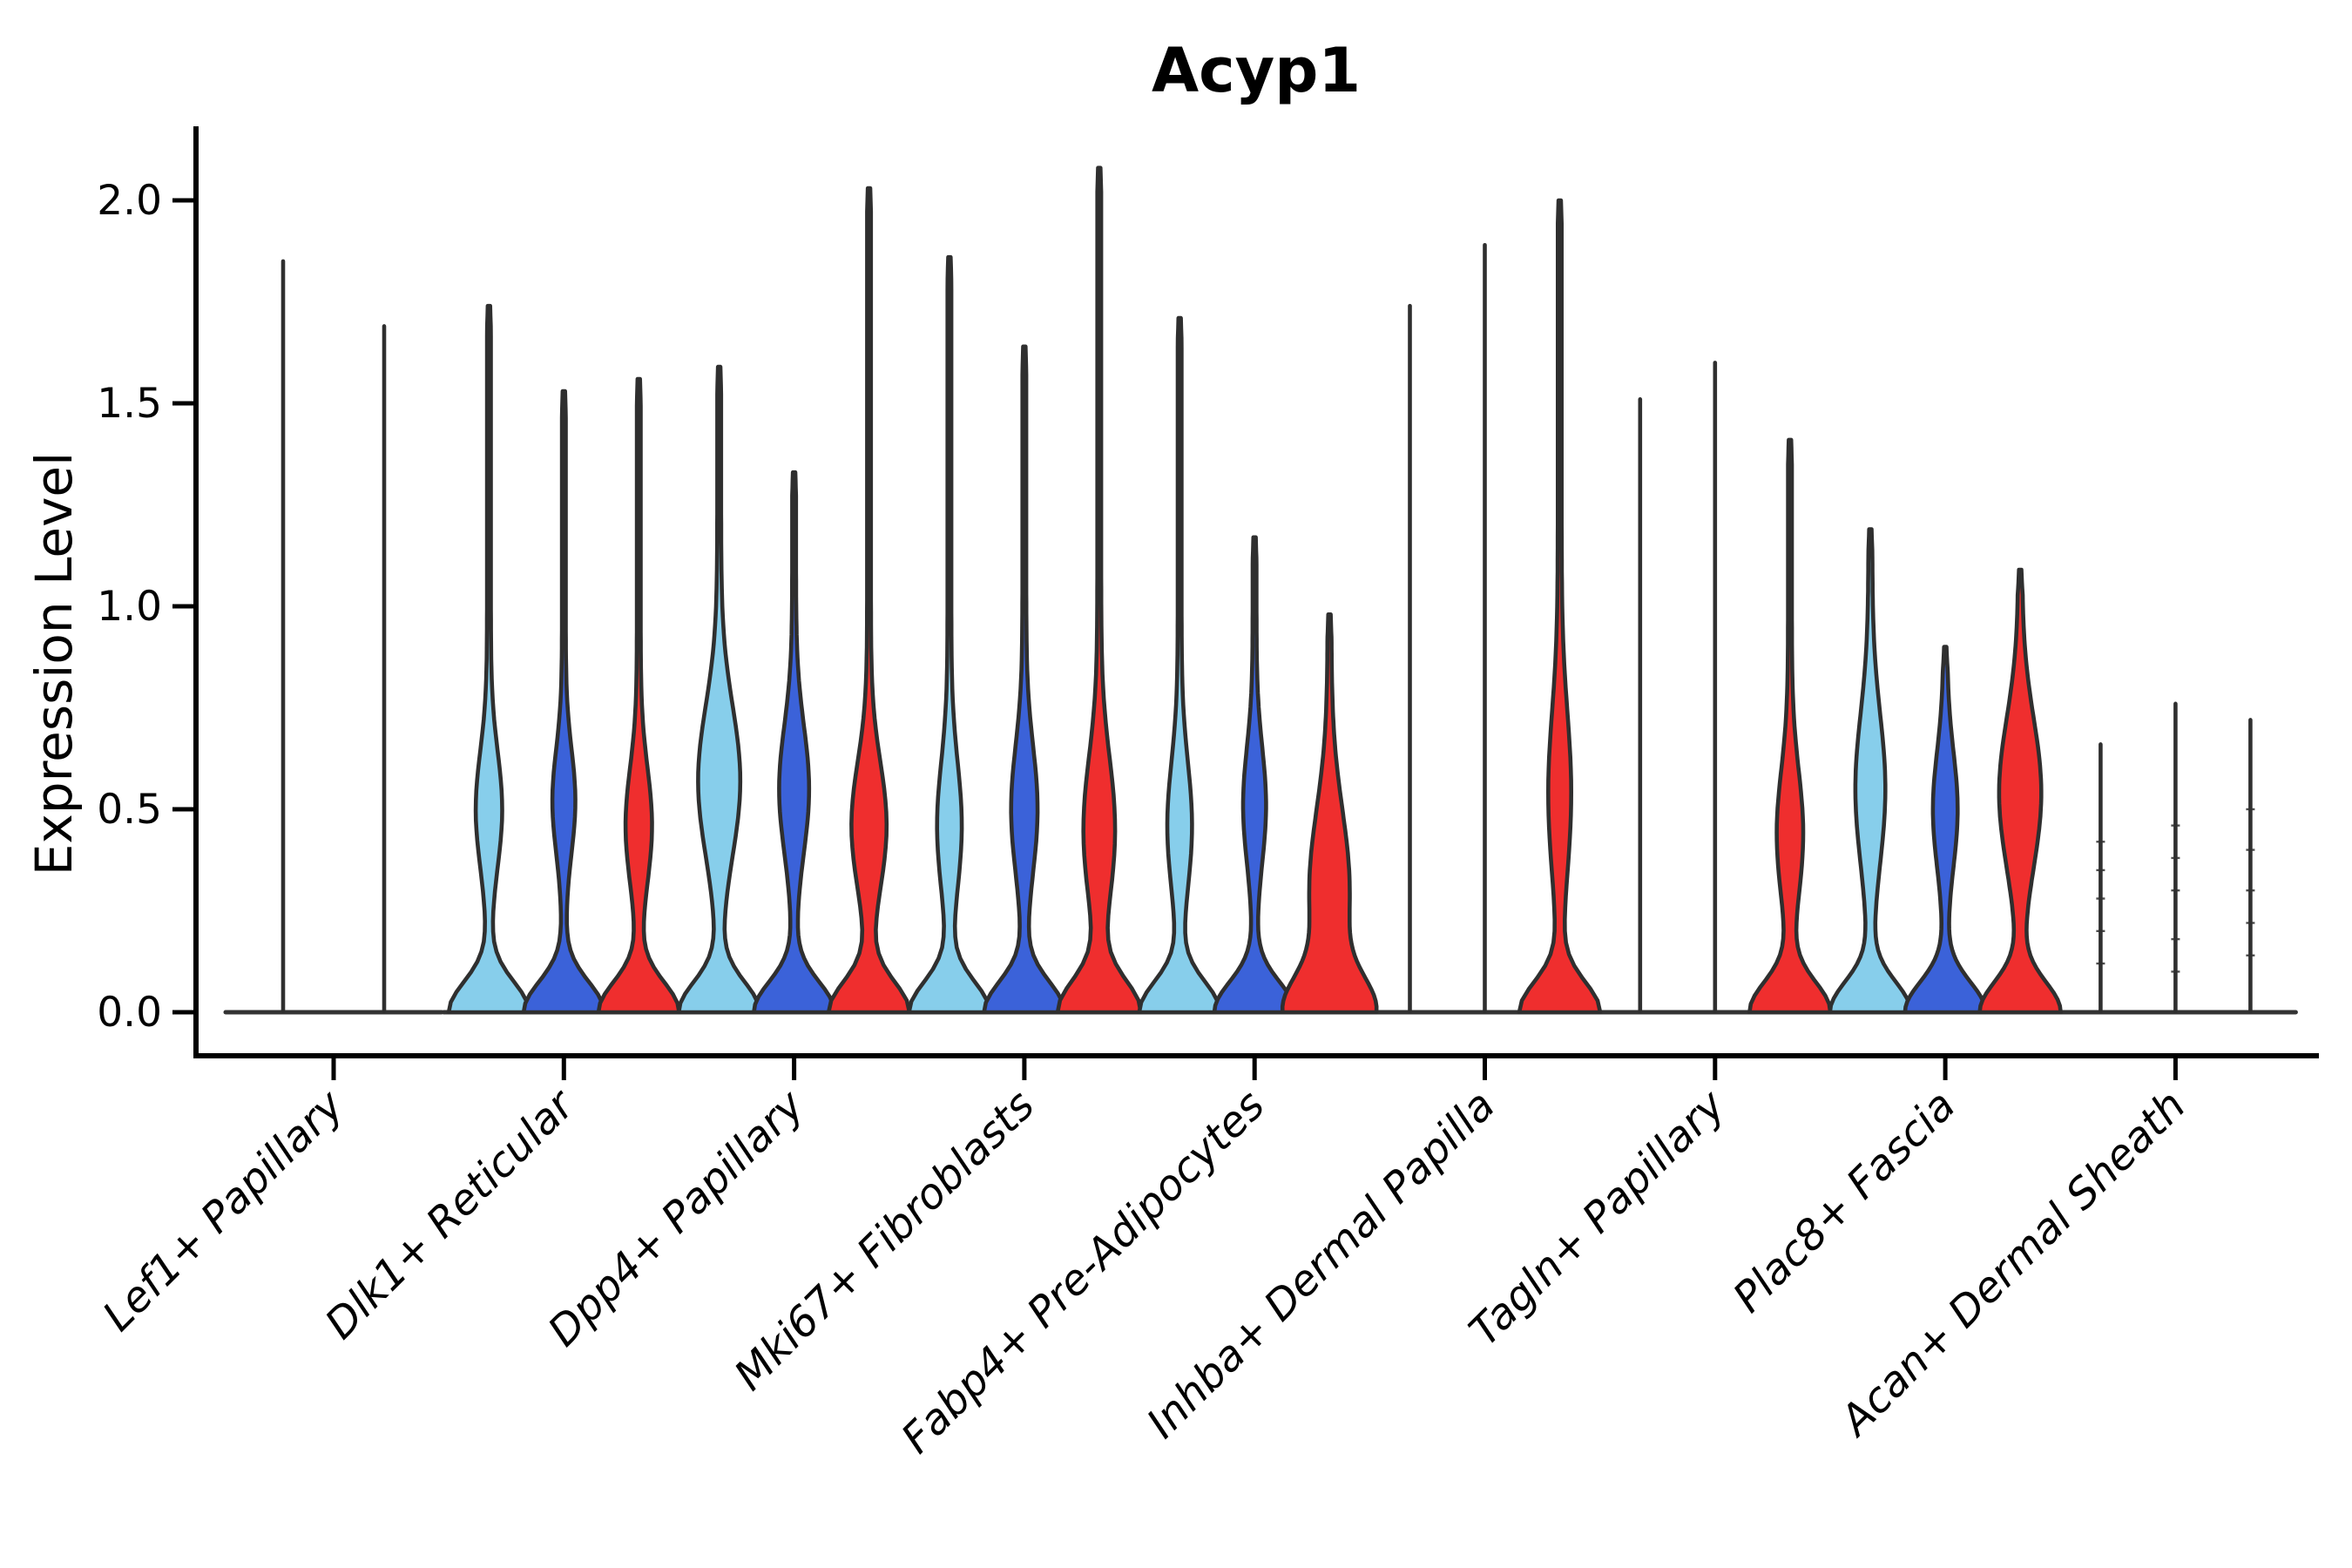  What do you see at coordinates (129, 810) in the screenshot?
I see `y-tick-label: 0.5` at bounding box center [129, 810].